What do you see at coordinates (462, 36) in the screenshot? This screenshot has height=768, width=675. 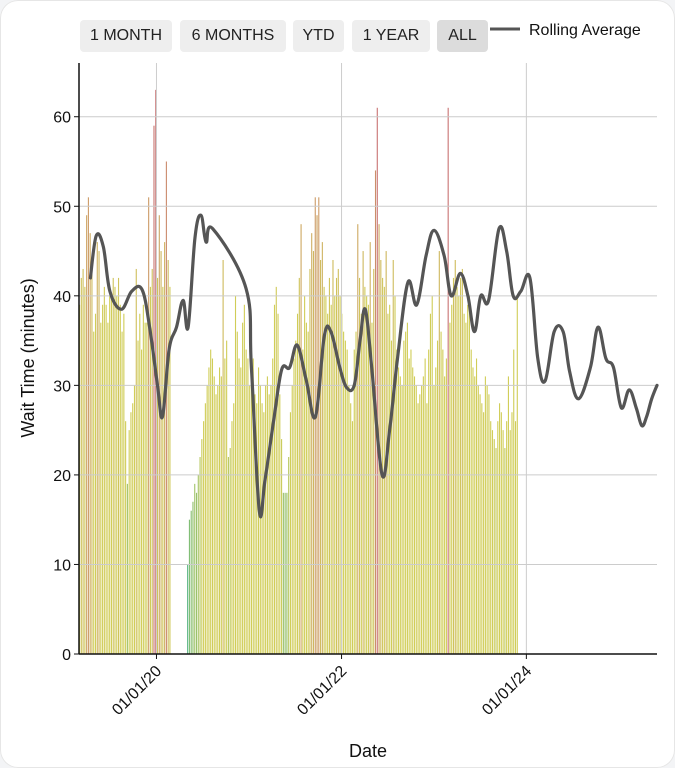 I see `range-button-all: ALL` at bounding box center [462, 36].